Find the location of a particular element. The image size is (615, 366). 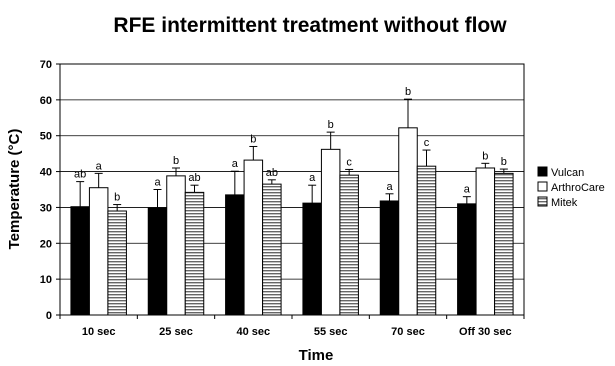

x-tick-label: 25 sec is located at coordinates (176, 332).